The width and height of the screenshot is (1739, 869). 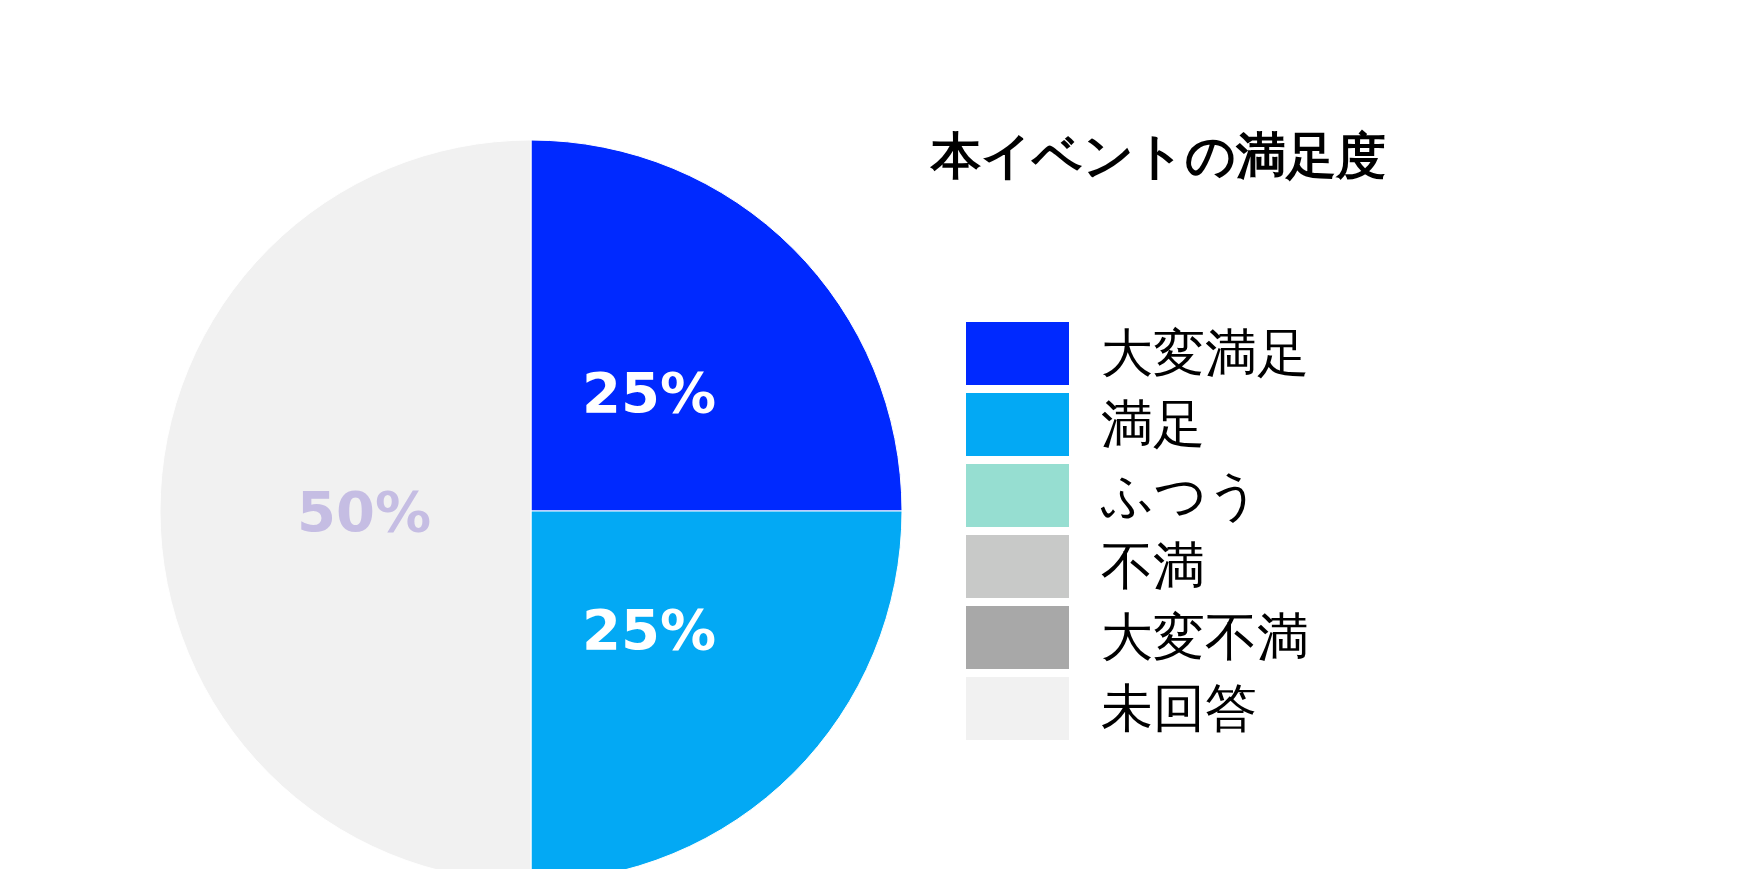 I want to click on legend-label: 大変不満, so click(x=1205, y=637).